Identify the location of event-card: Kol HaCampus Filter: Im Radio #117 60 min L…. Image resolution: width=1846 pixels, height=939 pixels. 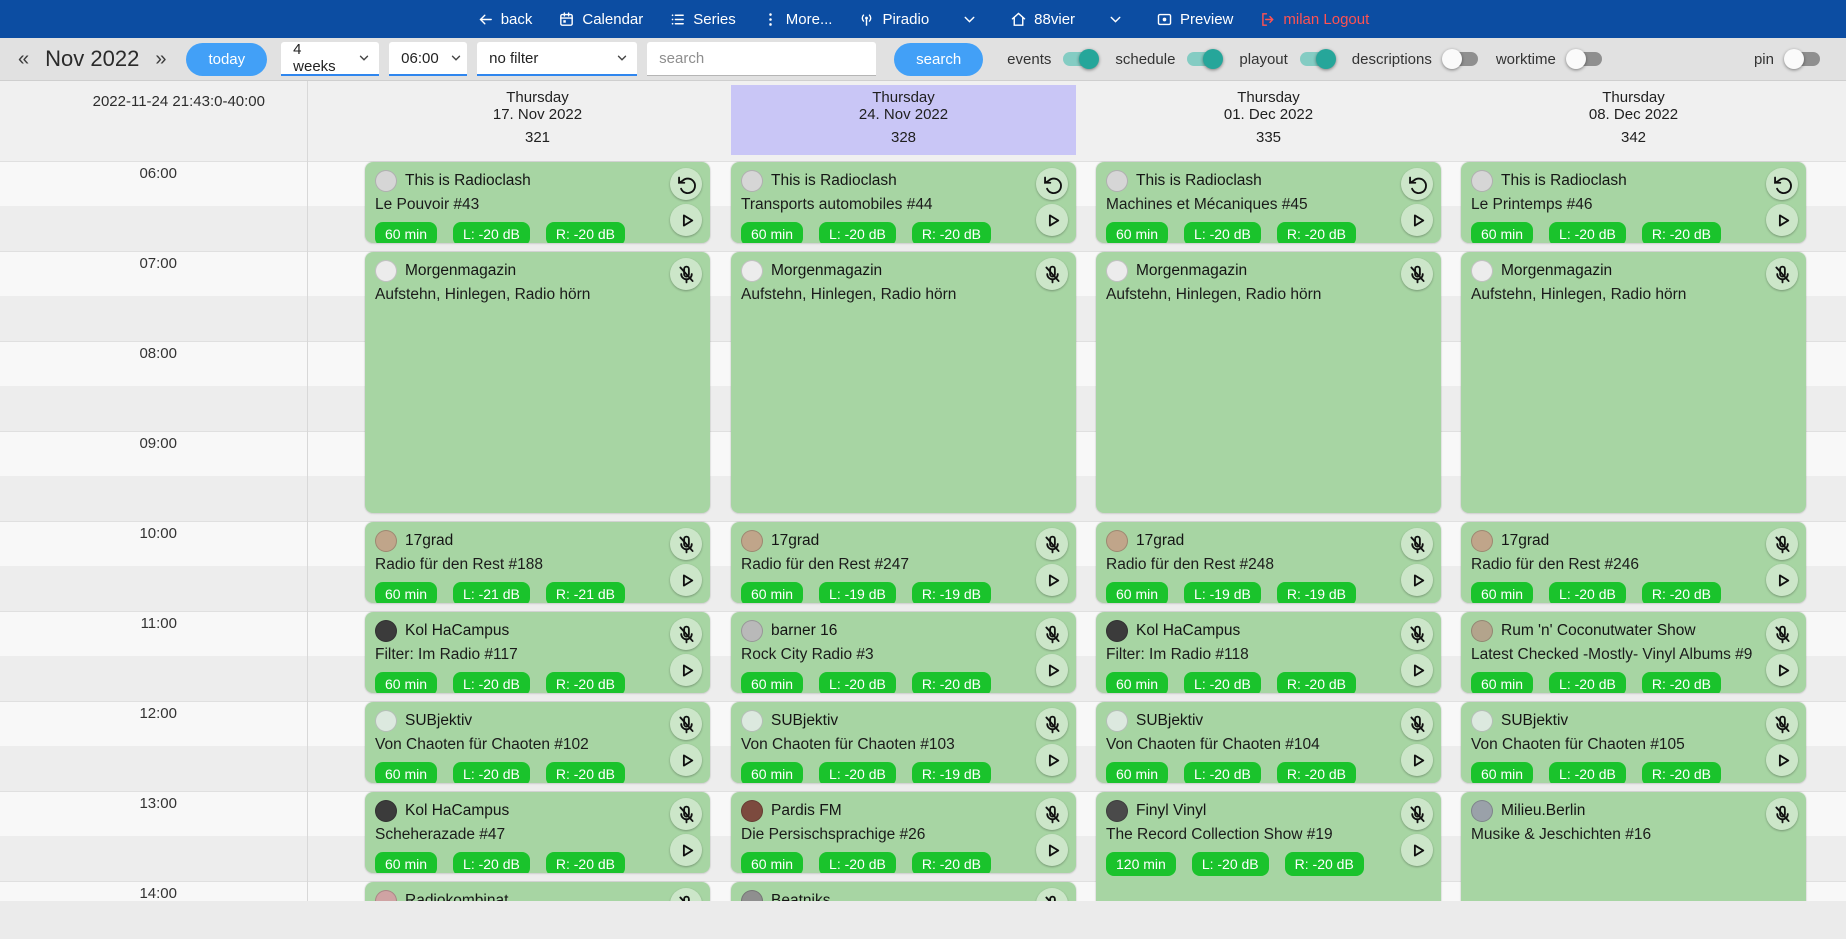
(537, 652).